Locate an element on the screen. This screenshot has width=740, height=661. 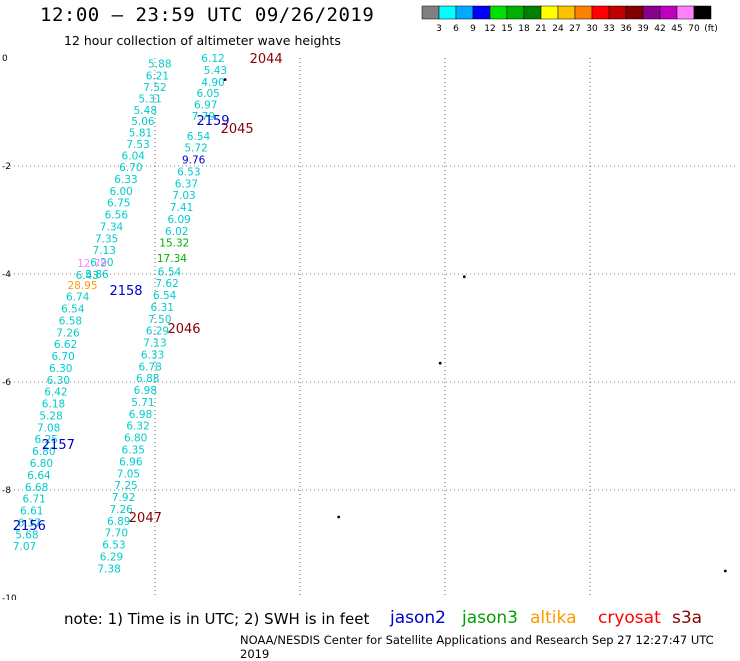
wave-height-value: 15.32 is located at coordinates (174, 244).